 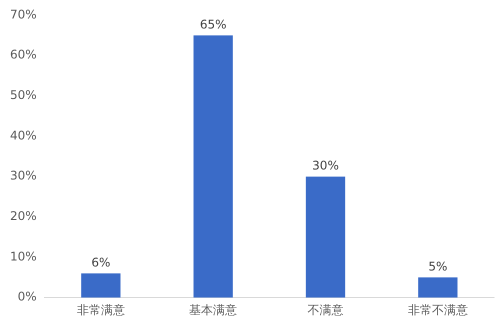 I want to click on data-label: 65%, so click(x=213, y=24).